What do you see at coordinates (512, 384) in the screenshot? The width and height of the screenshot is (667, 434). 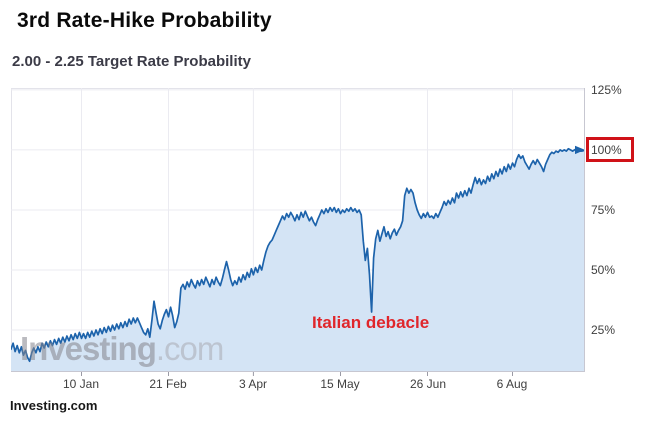 I see `x-axis-label: 6 Aug` at bounding box center [512, 384].